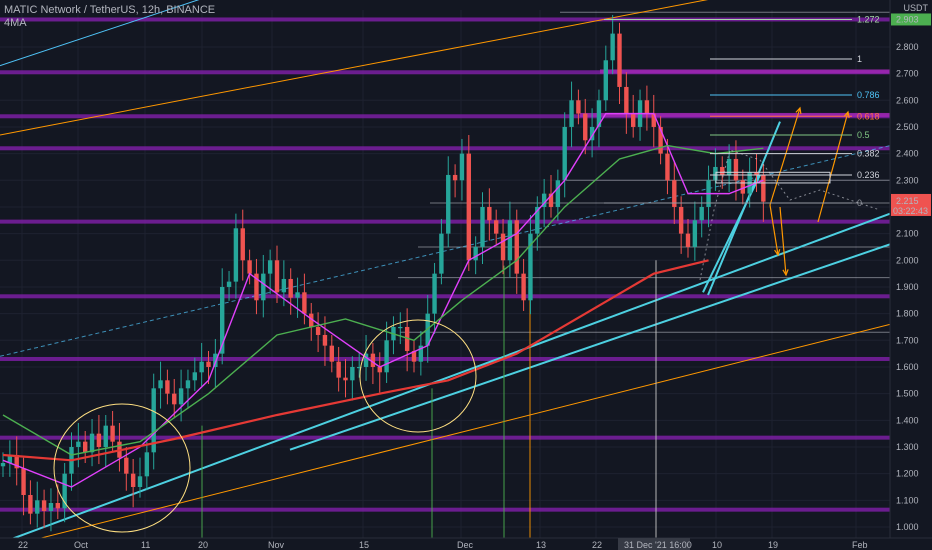 The width and height of the screenshot is (932, 550). What do you see at coordinates (717, 545) in the screenshot?
I see `x-tick-label: 10` at bounding box center [717, 545].